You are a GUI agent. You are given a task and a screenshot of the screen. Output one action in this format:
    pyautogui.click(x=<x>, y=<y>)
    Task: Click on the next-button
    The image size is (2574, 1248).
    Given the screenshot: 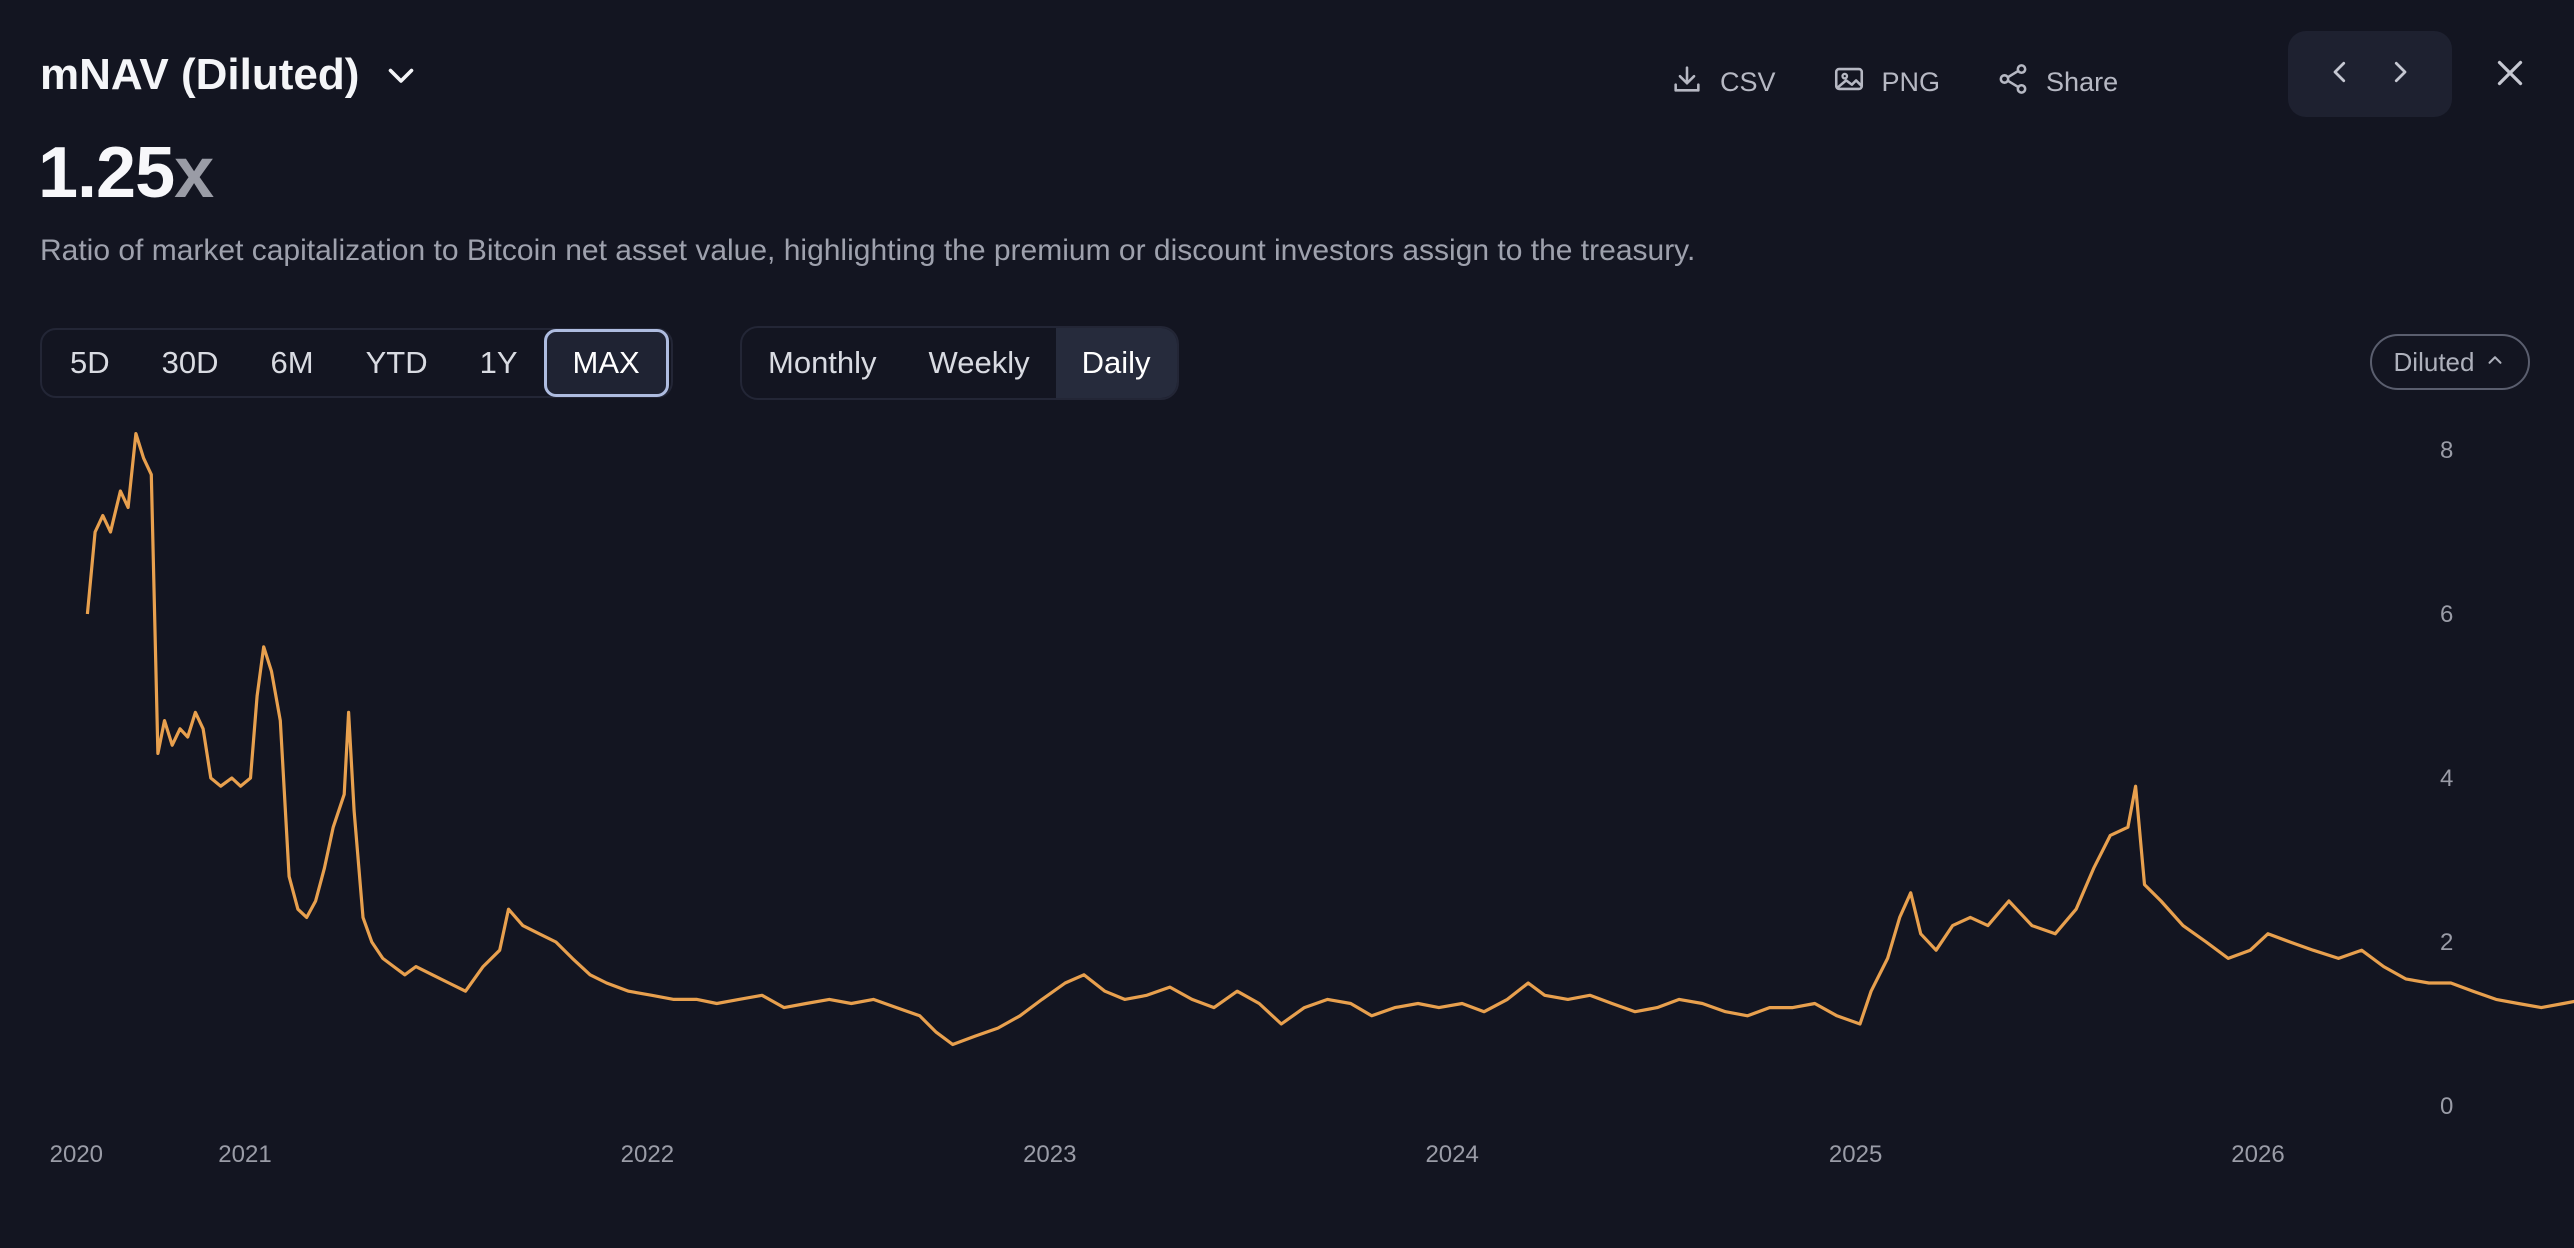 What is the action you would take?
    pyautogui.click(x=2400, y=74)
    